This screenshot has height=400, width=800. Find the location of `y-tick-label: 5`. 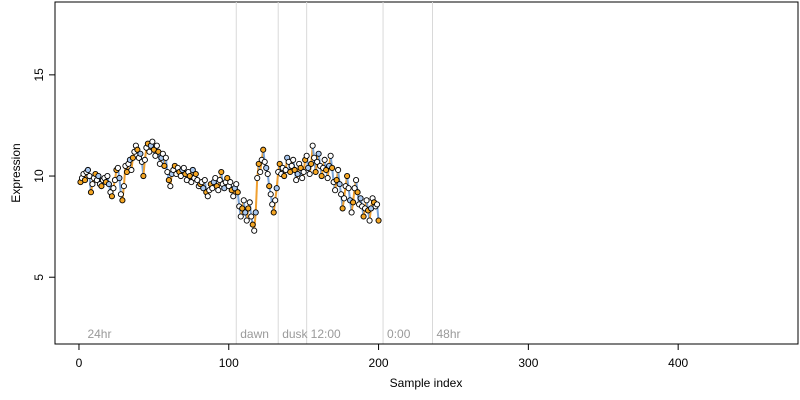

y-tick-label: 5 is located at coordinates (39, 277).